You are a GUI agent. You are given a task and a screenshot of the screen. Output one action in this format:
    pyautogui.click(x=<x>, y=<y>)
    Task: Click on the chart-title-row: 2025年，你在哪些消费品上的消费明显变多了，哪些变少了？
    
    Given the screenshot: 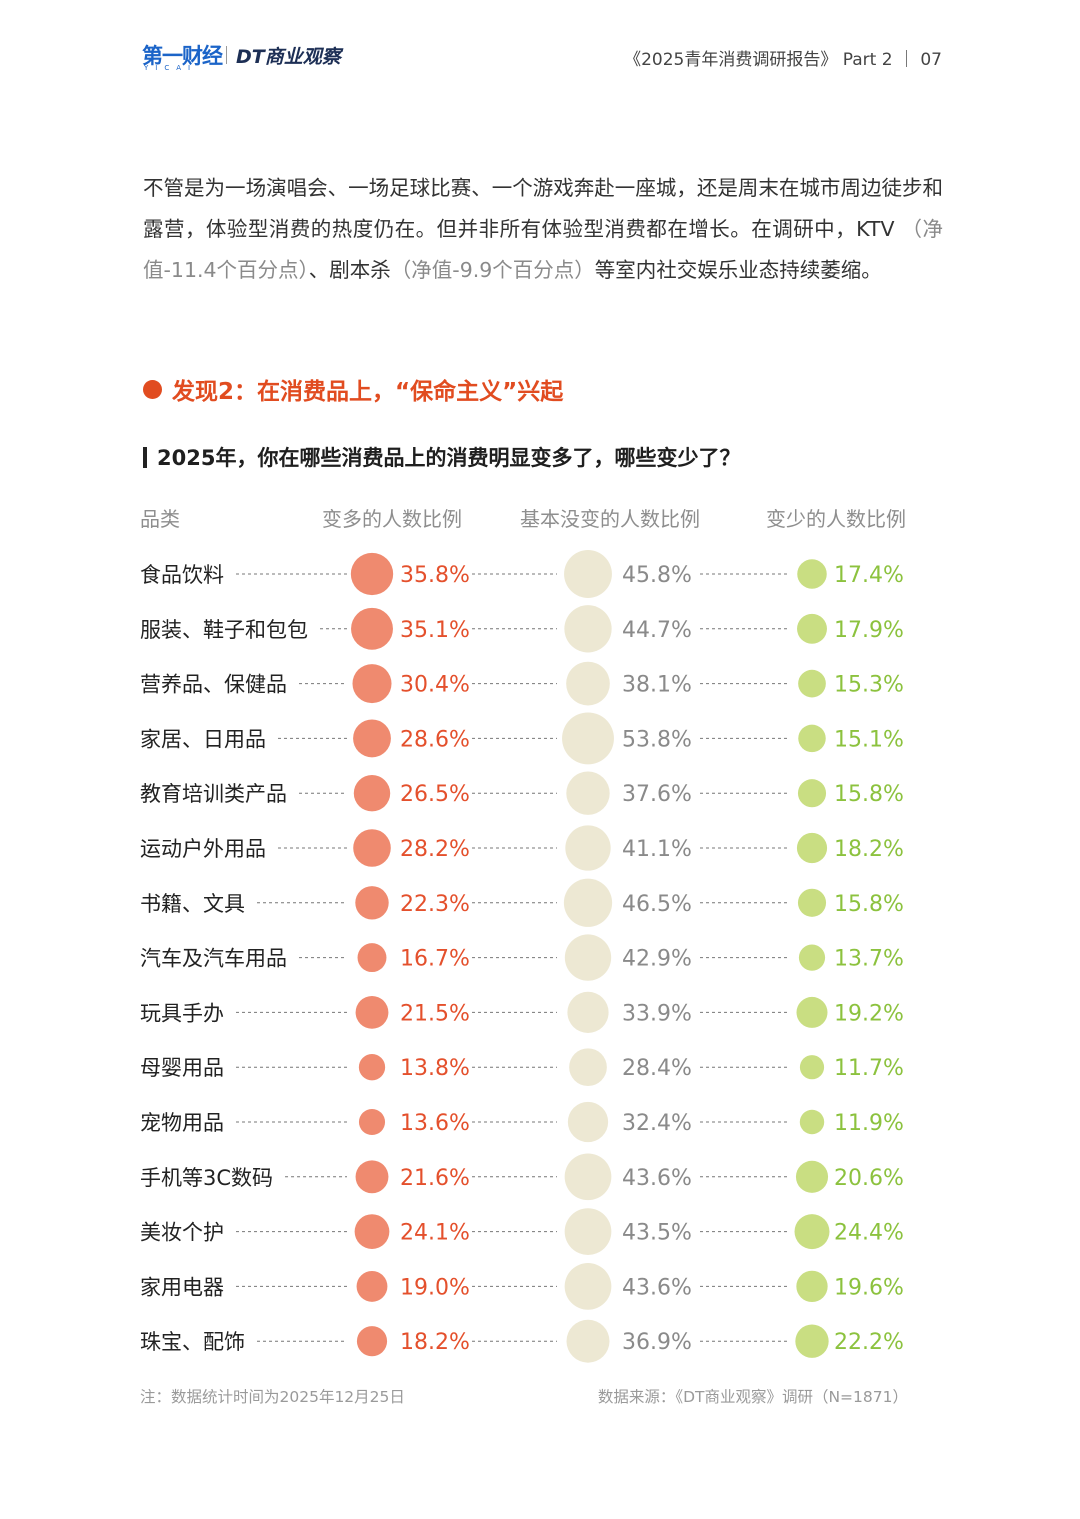 What is the action you would take?
    pyautogui.click(x=441, y=457)
    